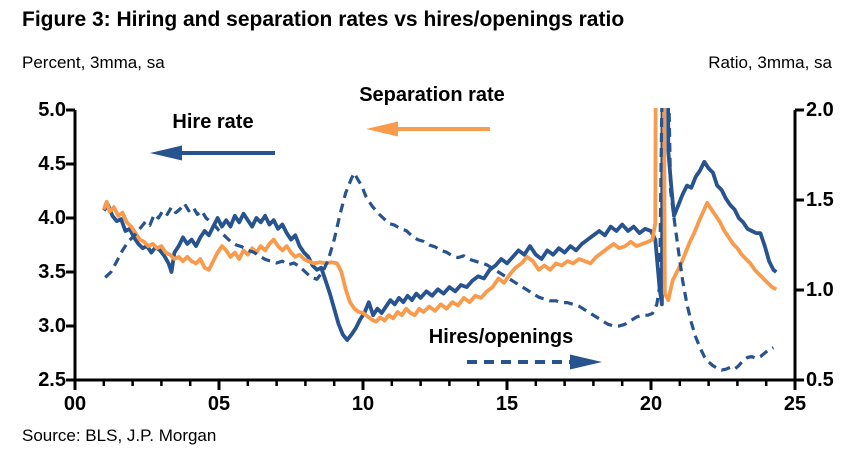  Describe the element at coordinates (820, 200) in the screenshot. I see `right-axis-tick-label: 1.5` at that location.